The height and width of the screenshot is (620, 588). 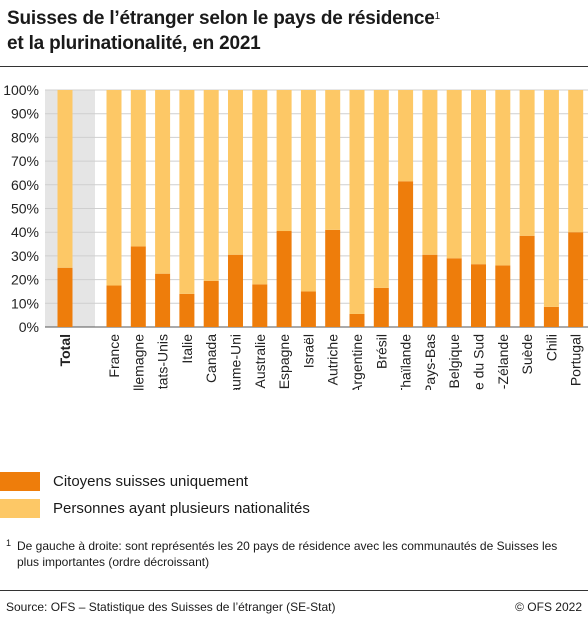 What do you see at coordinates (181, 508) in the screenshot?
I see `legend-label-plusieurs: Personnes ayant plusieurs nationalités` at bounding box center [181, 508].